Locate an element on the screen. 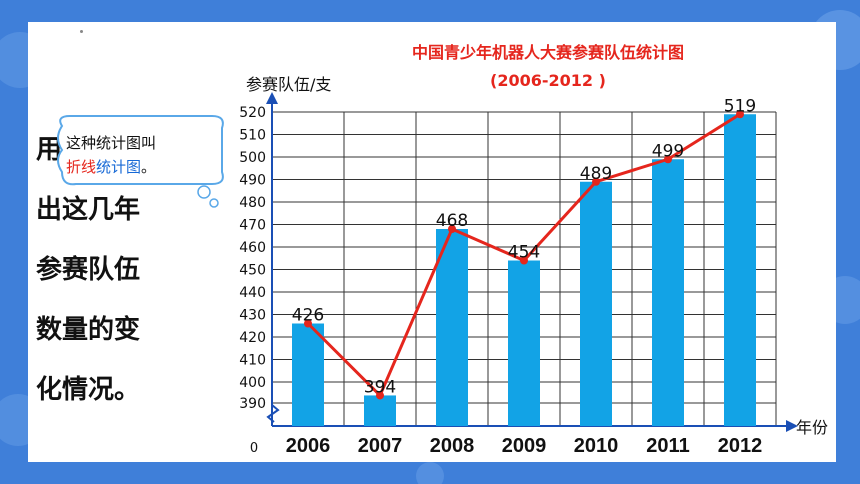  y-tick-label: 420 is located at coordinates (252, 338).